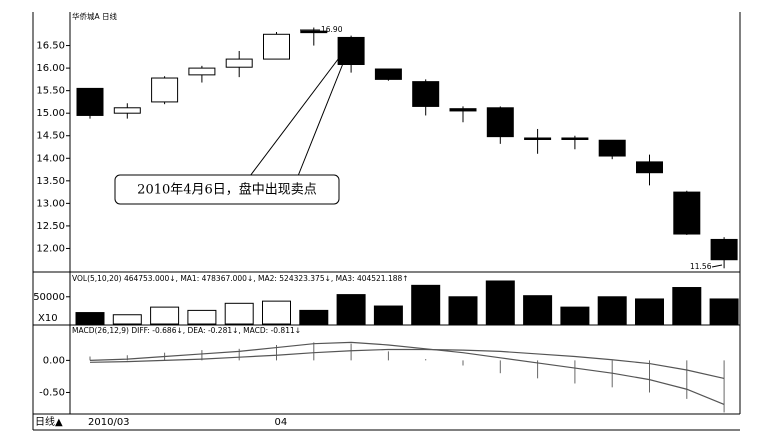 This screenshot has height=446, width=773. I want to click on annotation-text: 2010年4月6日，盘中出现卖点, so click(227, 190).